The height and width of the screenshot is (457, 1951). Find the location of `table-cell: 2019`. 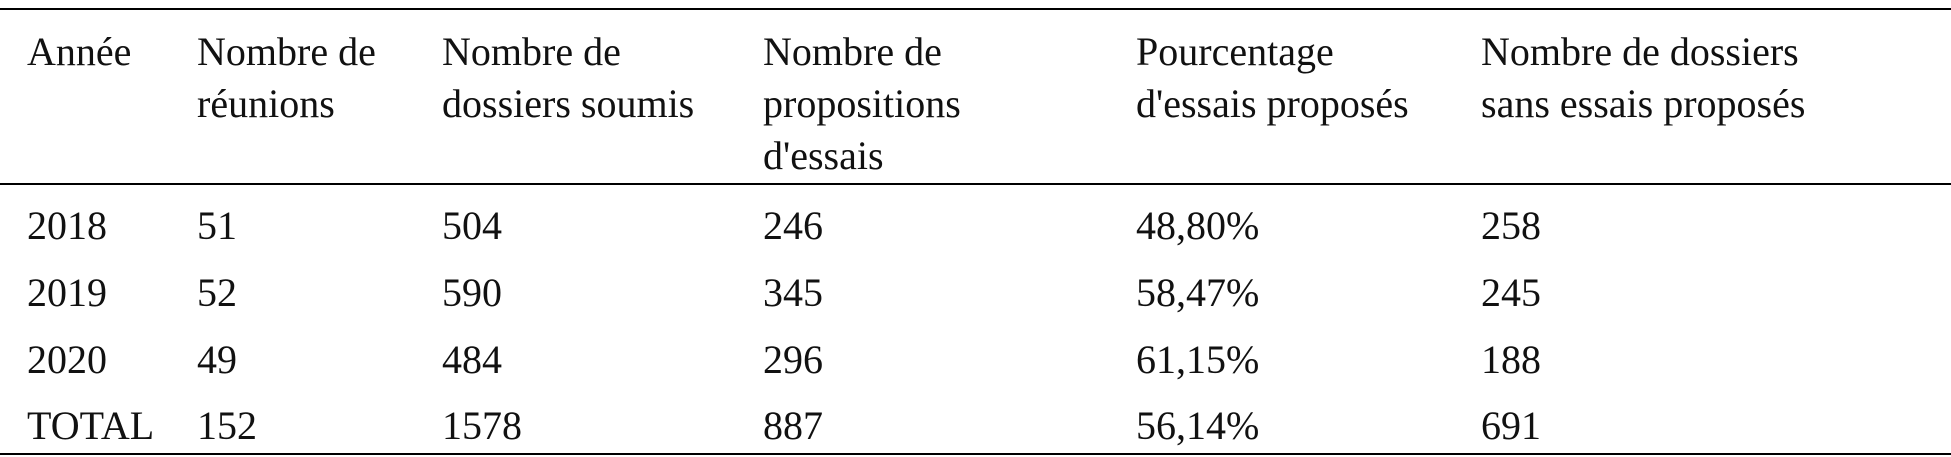

table-cell: 2019 is located at coordinates (67, 292).